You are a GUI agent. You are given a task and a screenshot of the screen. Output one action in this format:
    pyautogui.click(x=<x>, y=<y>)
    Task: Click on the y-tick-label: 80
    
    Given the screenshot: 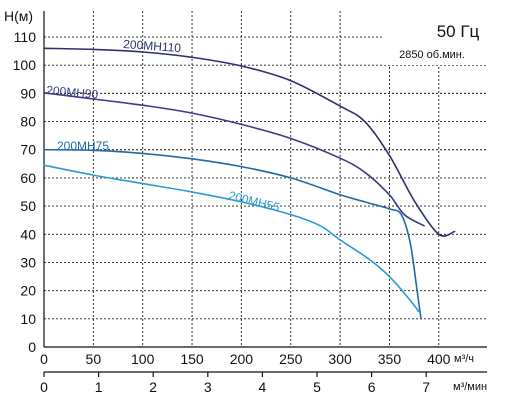 What is the action you would take?
    pyautogui.click(x=28, y=122)
    